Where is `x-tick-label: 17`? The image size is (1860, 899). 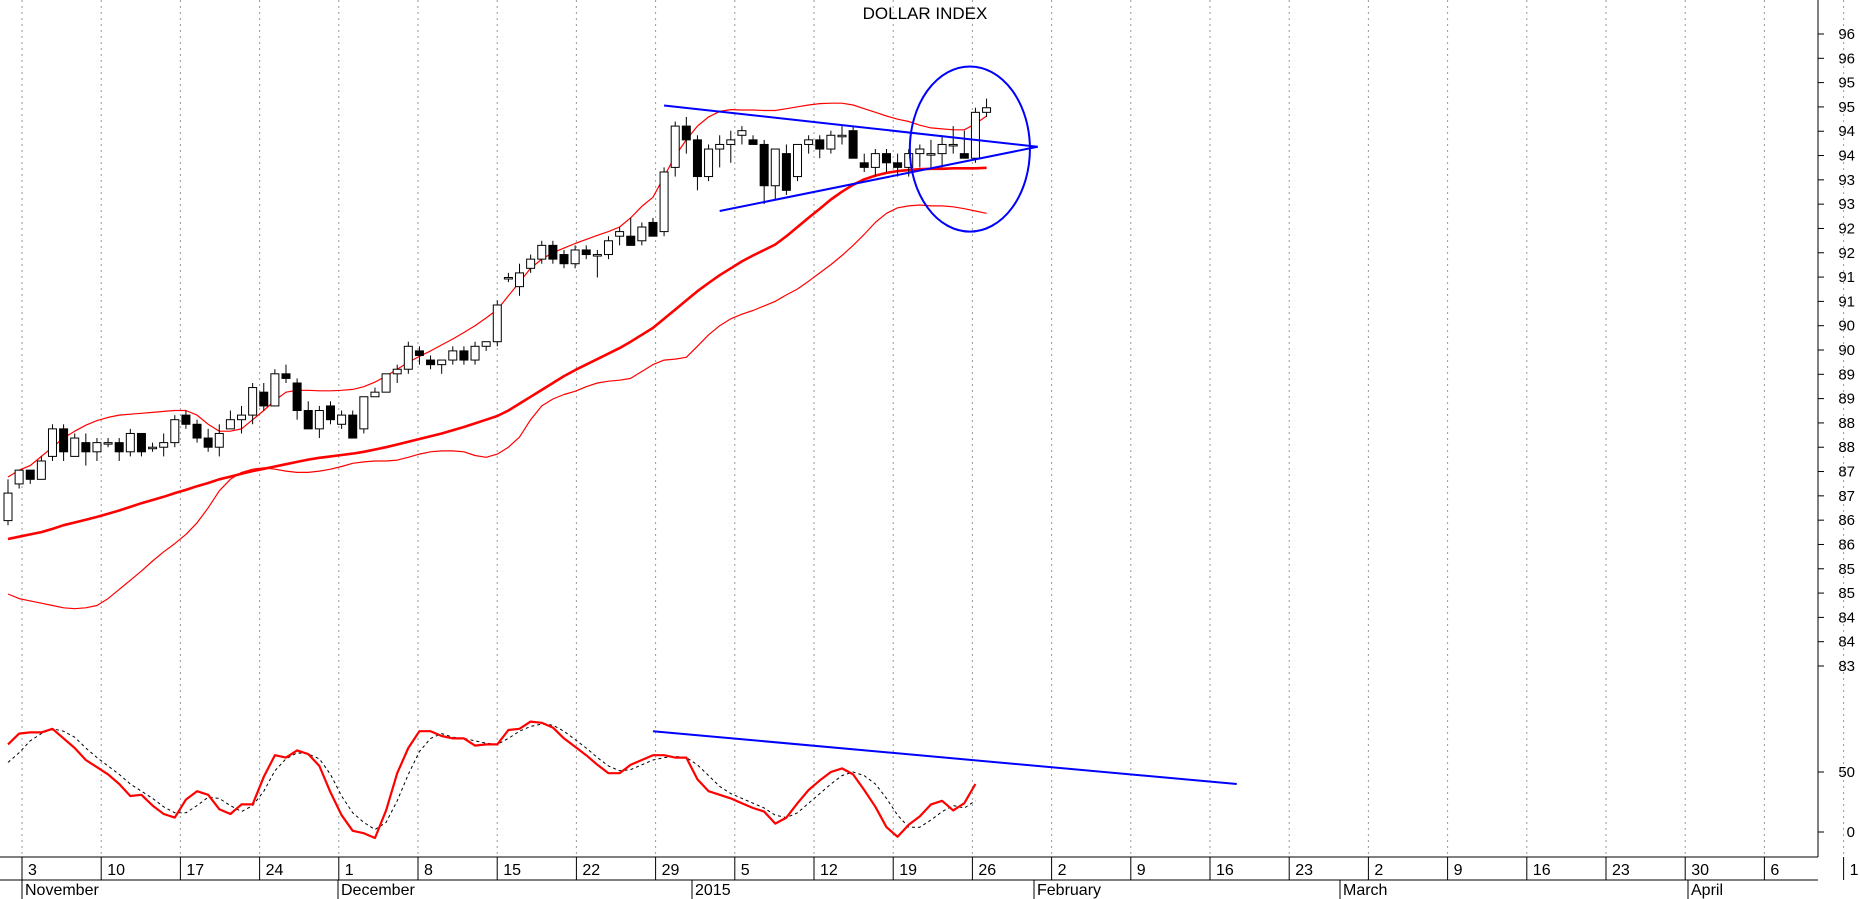
x-tick-label: 17 is located at coordinates (195, 870).